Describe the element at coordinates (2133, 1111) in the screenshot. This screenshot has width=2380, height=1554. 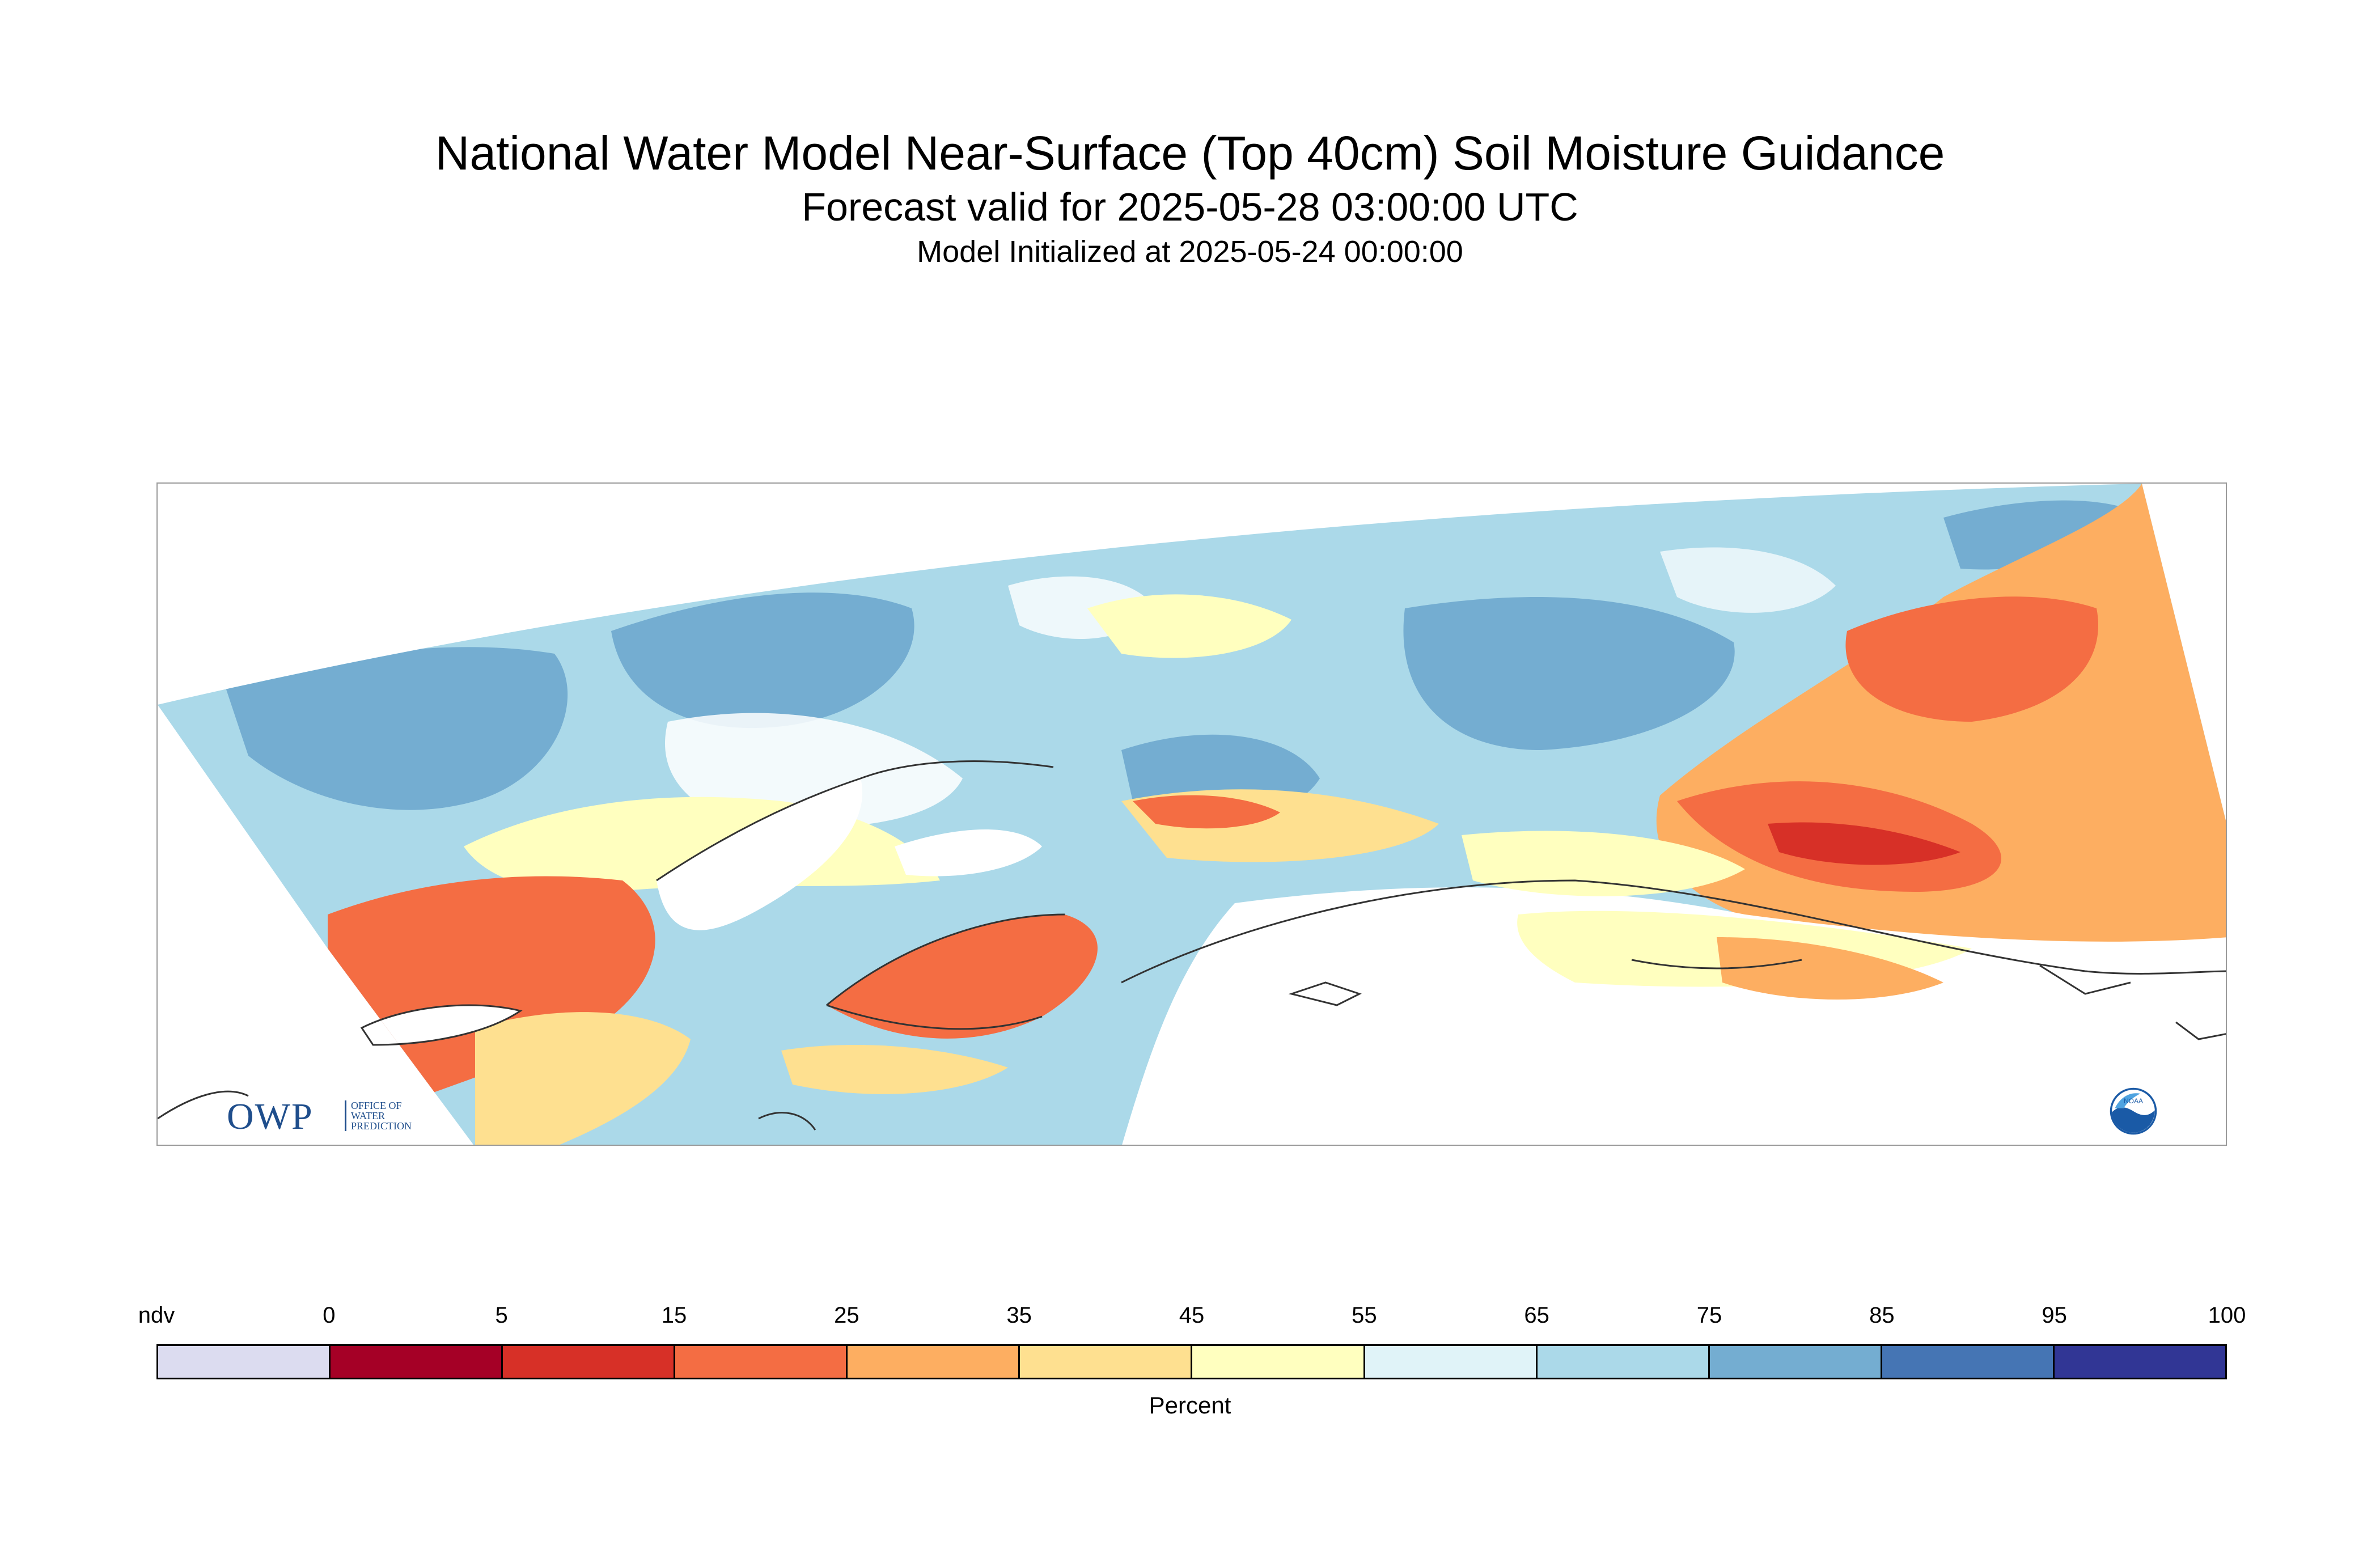
I see `noaa-logo-icon: NOAA` at that location.